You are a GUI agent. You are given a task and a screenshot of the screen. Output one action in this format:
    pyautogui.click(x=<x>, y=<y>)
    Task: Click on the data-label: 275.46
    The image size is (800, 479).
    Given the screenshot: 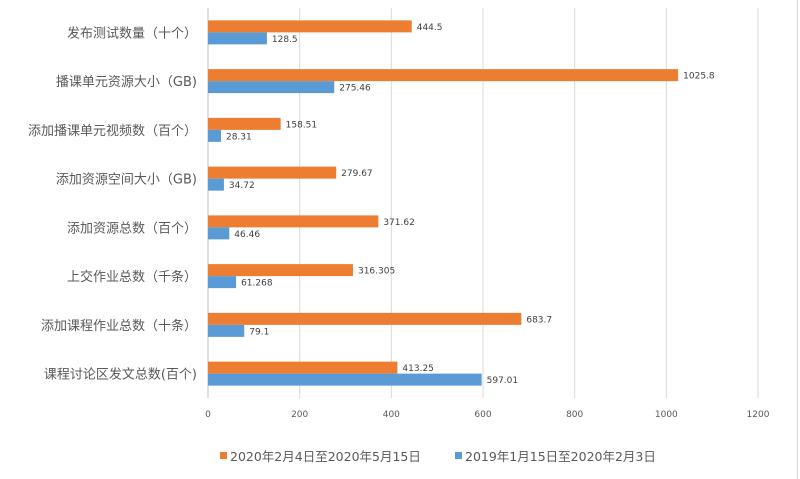 What is the action you would take?
    pyautogui.click(x=355, y=89)
    